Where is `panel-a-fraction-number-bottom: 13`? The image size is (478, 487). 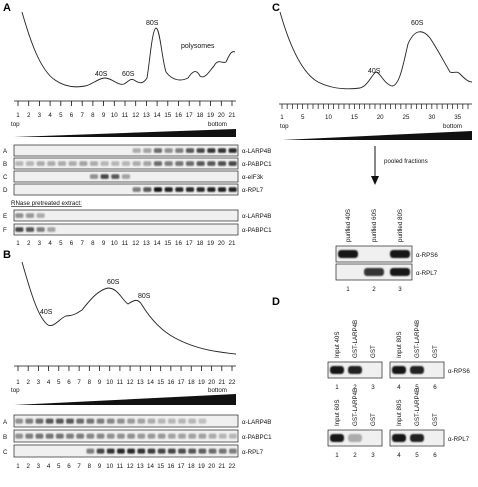 panel-a-fraction-number-bottom: 13 is located at coordinates (146, 243).